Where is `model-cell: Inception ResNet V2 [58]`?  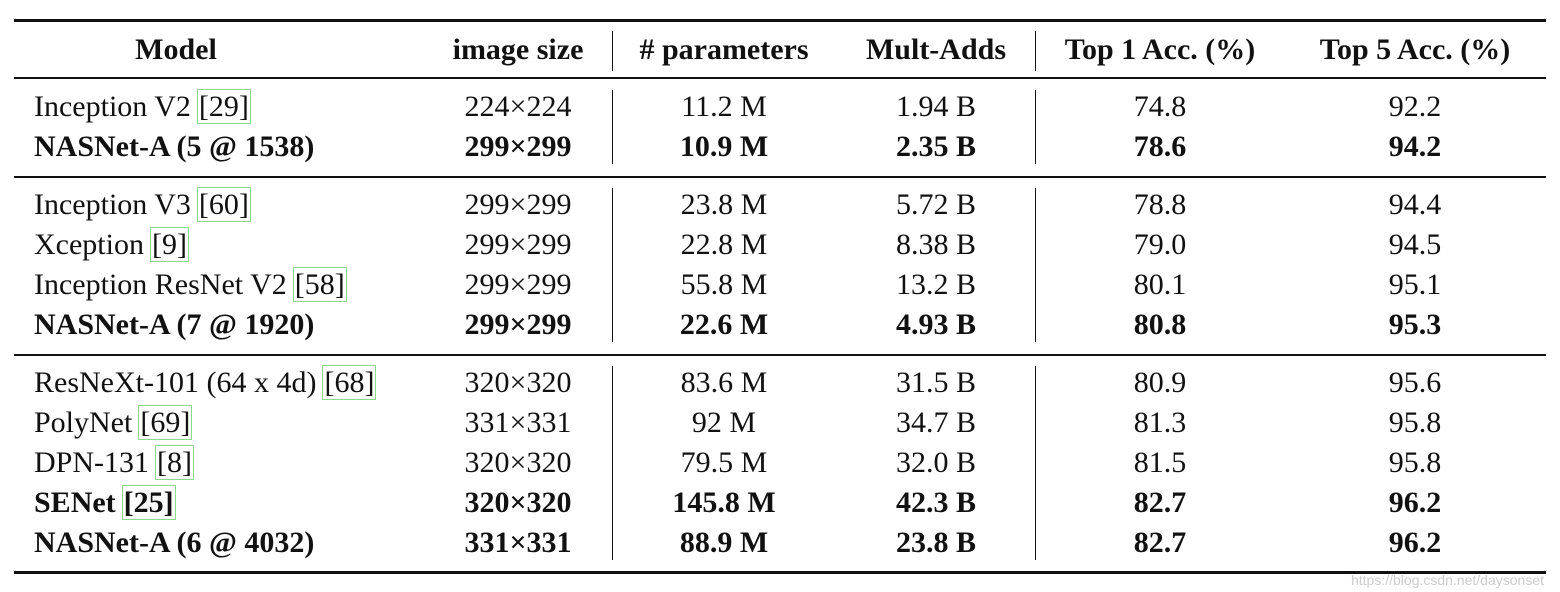 model-cell: Inception ResNet V2 [58] is located at coordinates (190, 285).